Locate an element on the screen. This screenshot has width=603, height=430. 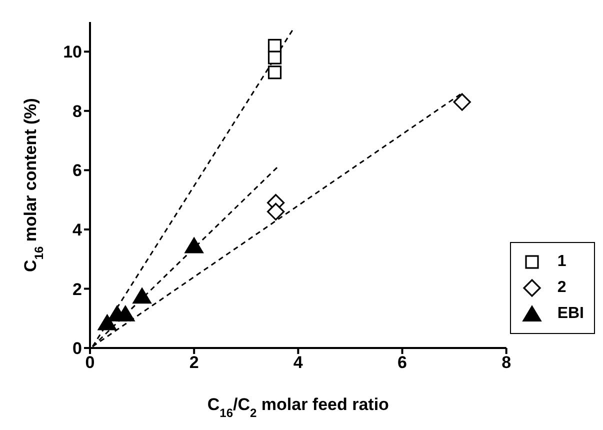
x-tick-label: 4 is located at coordinates (298, 362).